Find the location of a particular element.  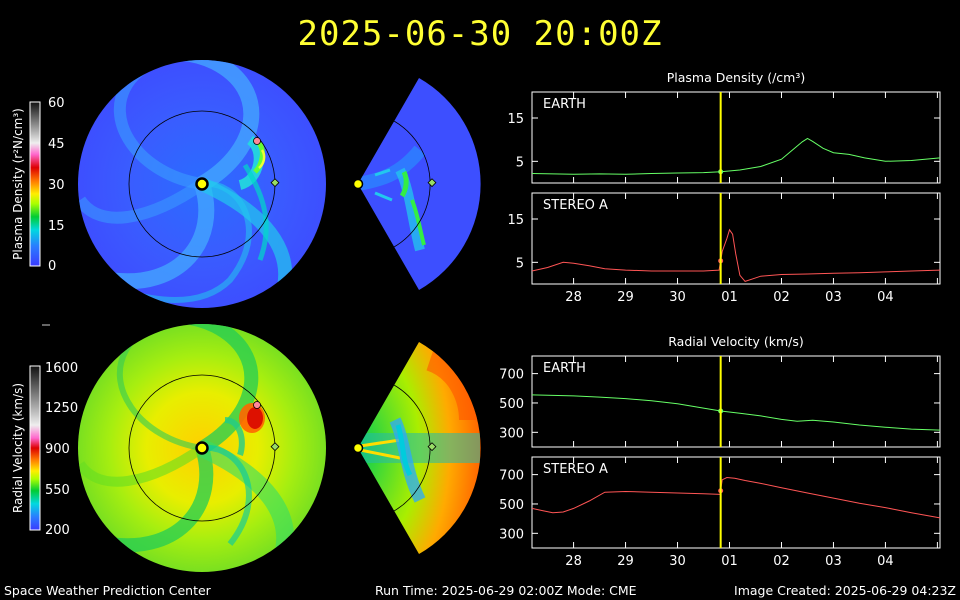

timestamp-title: 2025-06-30 20:00Z is located at coordinates (480, 34).